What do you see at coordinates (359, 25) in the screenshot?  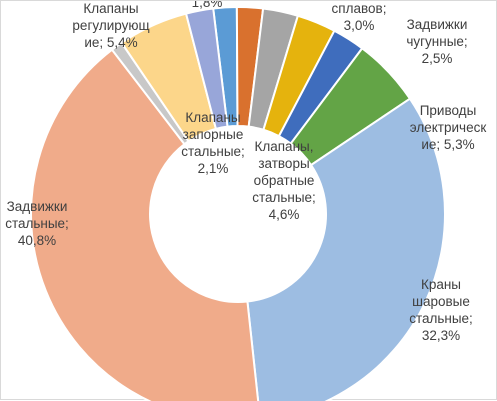 I see `data-label-line: 3,0%` at bounding box center [359, 25].